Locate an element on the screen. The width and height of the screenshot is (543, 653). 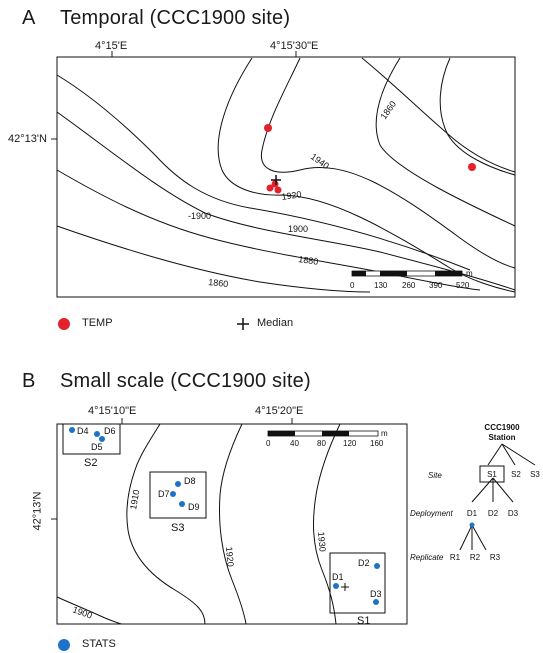
contour-a-innerright is located at coordinates (445, 142).